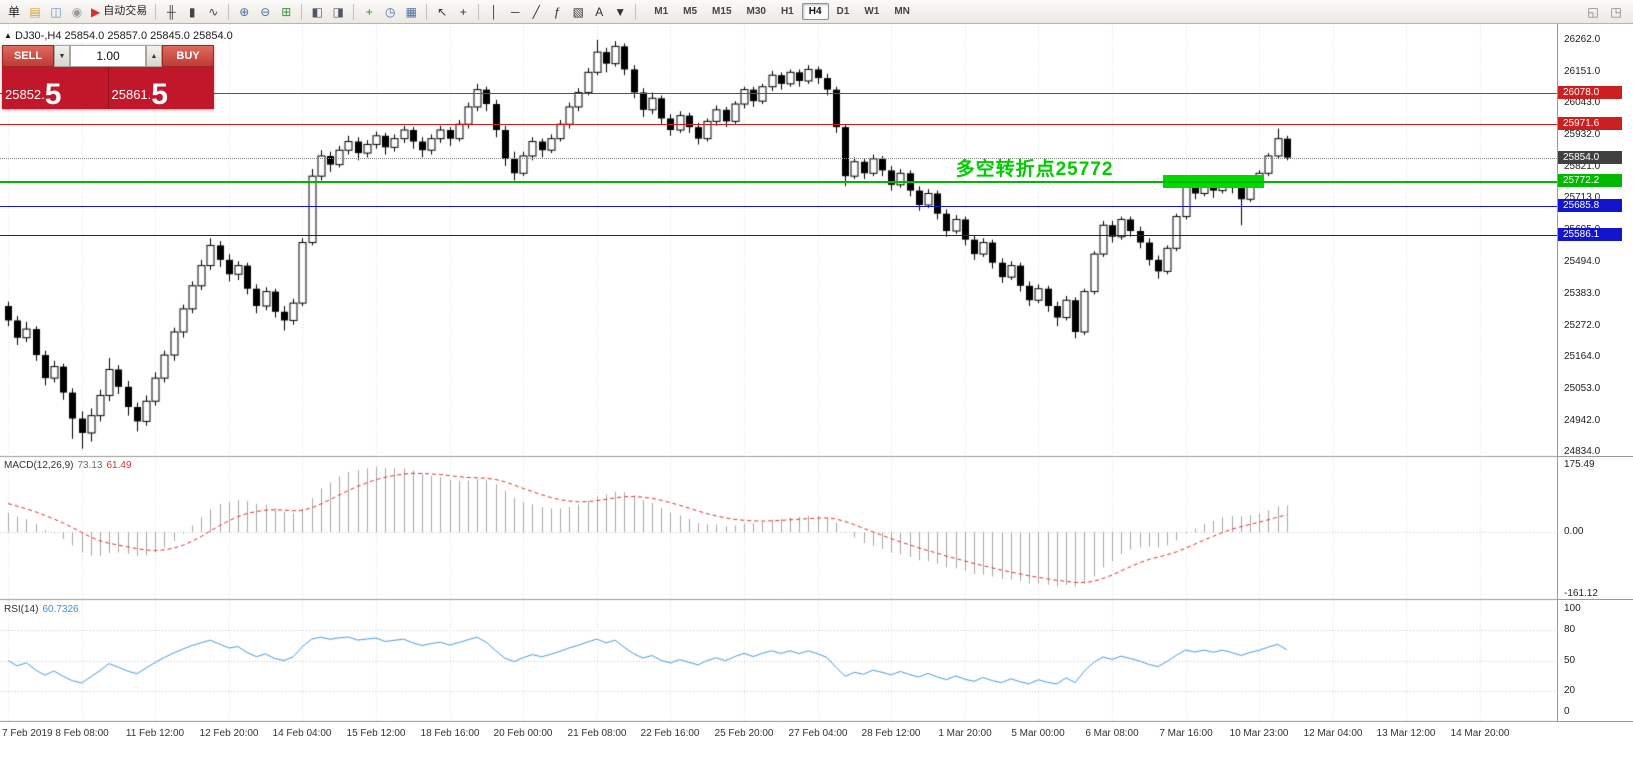 This screenshot has height=772, width=1633. What do you see at coordinates (1572, 608) in the screenshot?
I see `rsi-axis-tick: 100` at bounding box center [1572, 608].